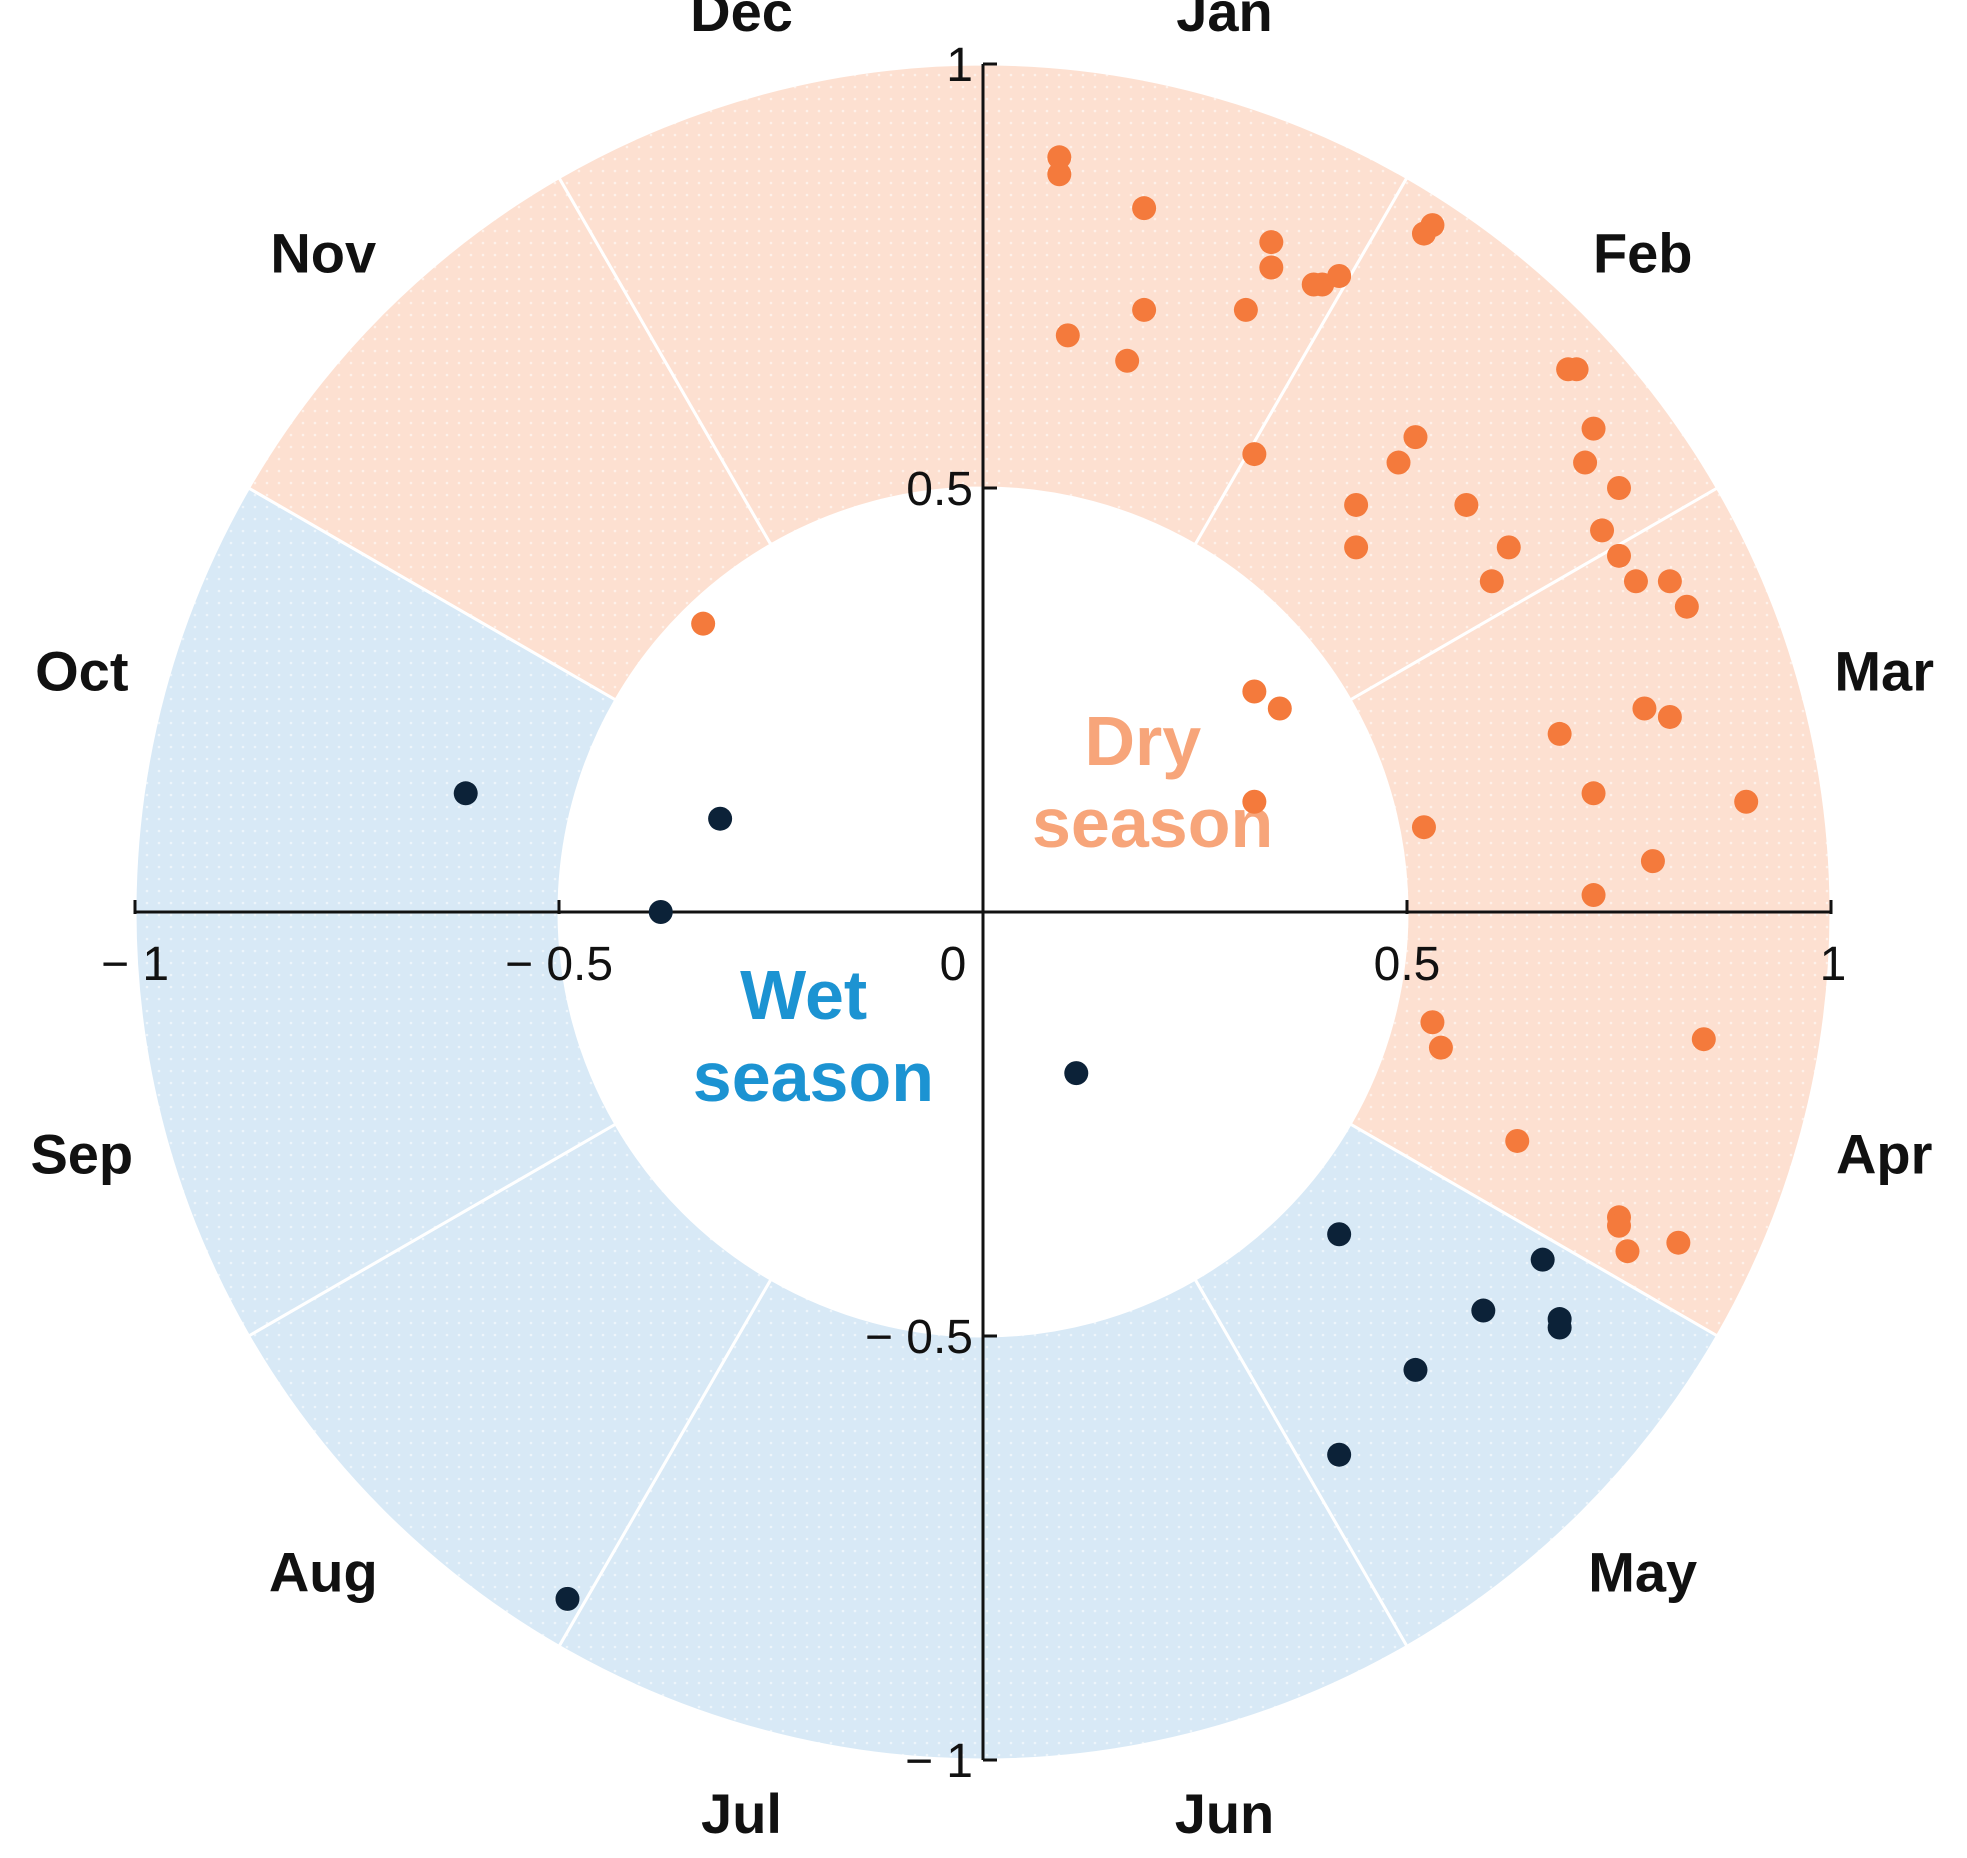  I want to click on dry-season-label-line1: Dry, so click(1143, 741).